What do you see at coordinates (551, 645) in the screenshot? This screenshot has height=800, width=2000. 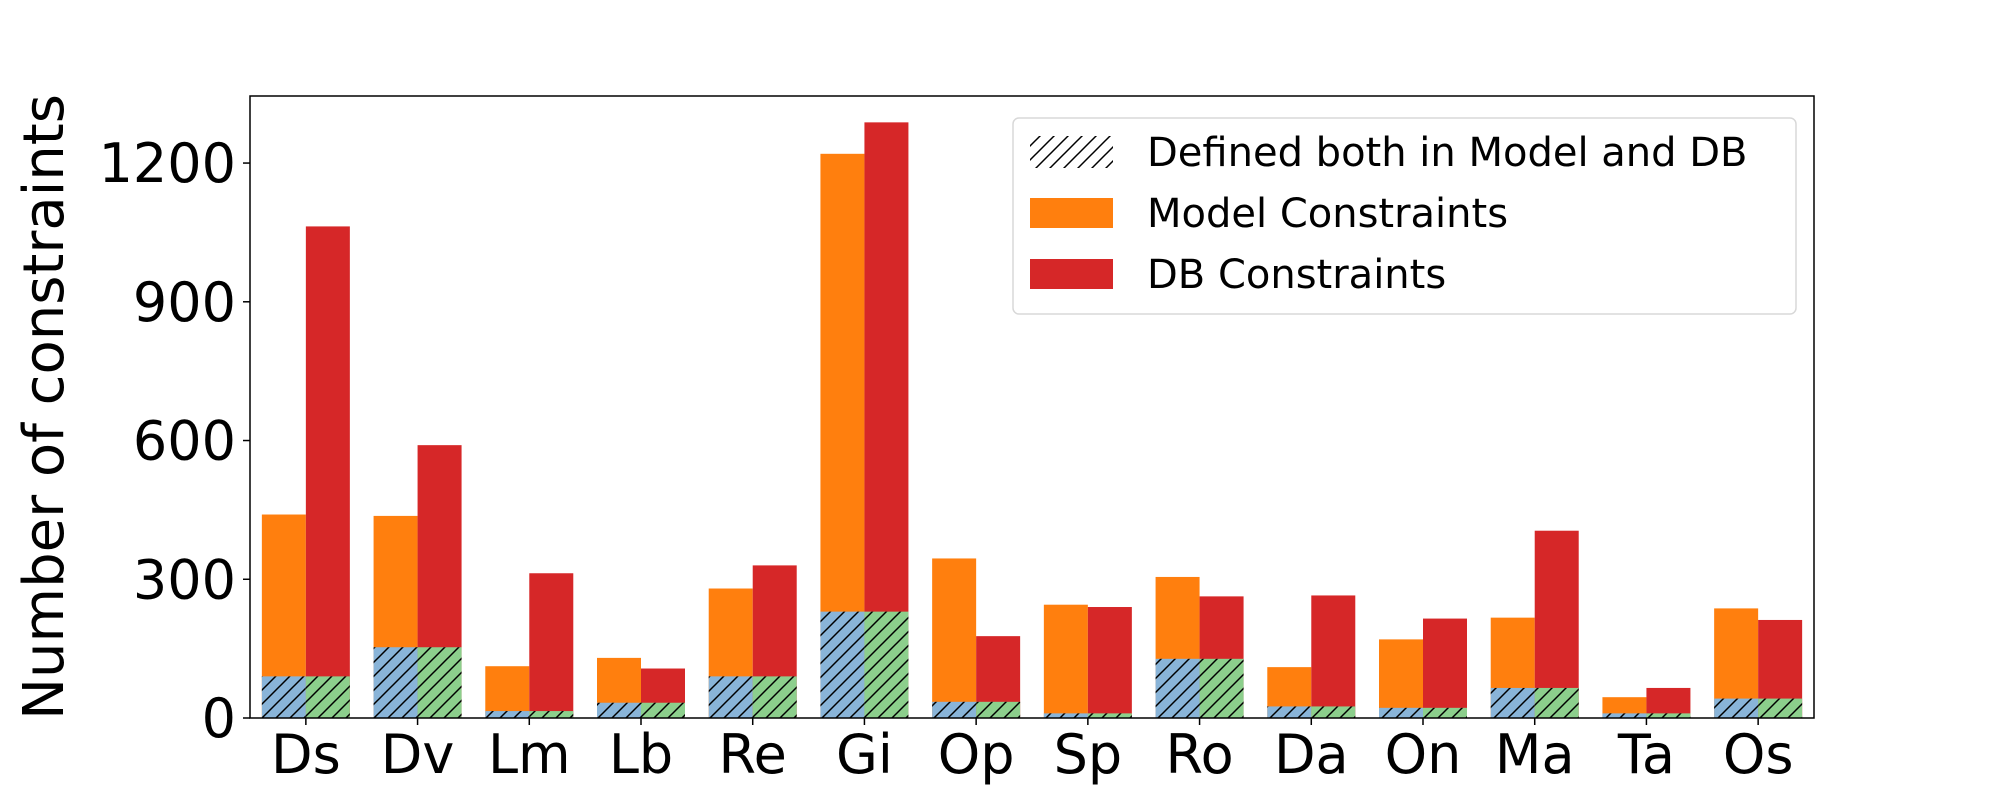 I see `bar-db-Lm` at bounding box center [551, 645].